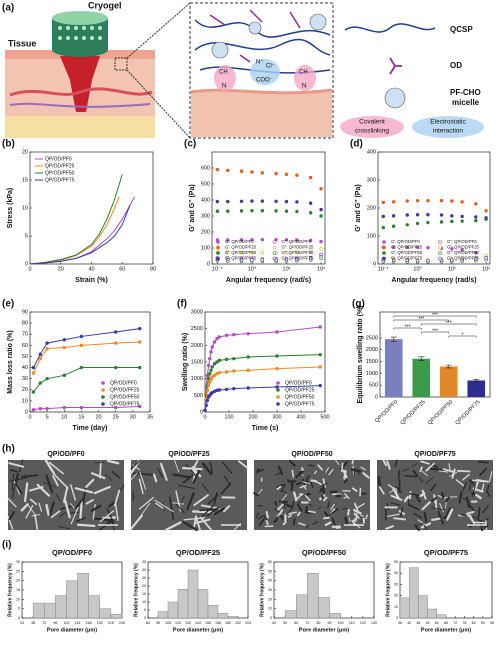 The width and height of the screenshot is (500, 663). I want to click on y-tick-label: 200, so click(371, 208).